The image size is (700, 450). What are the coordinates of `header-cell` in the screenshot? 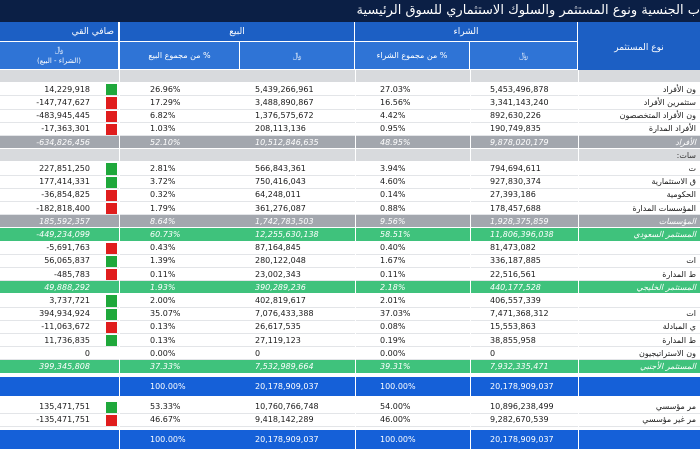 It's located at (59, 55).